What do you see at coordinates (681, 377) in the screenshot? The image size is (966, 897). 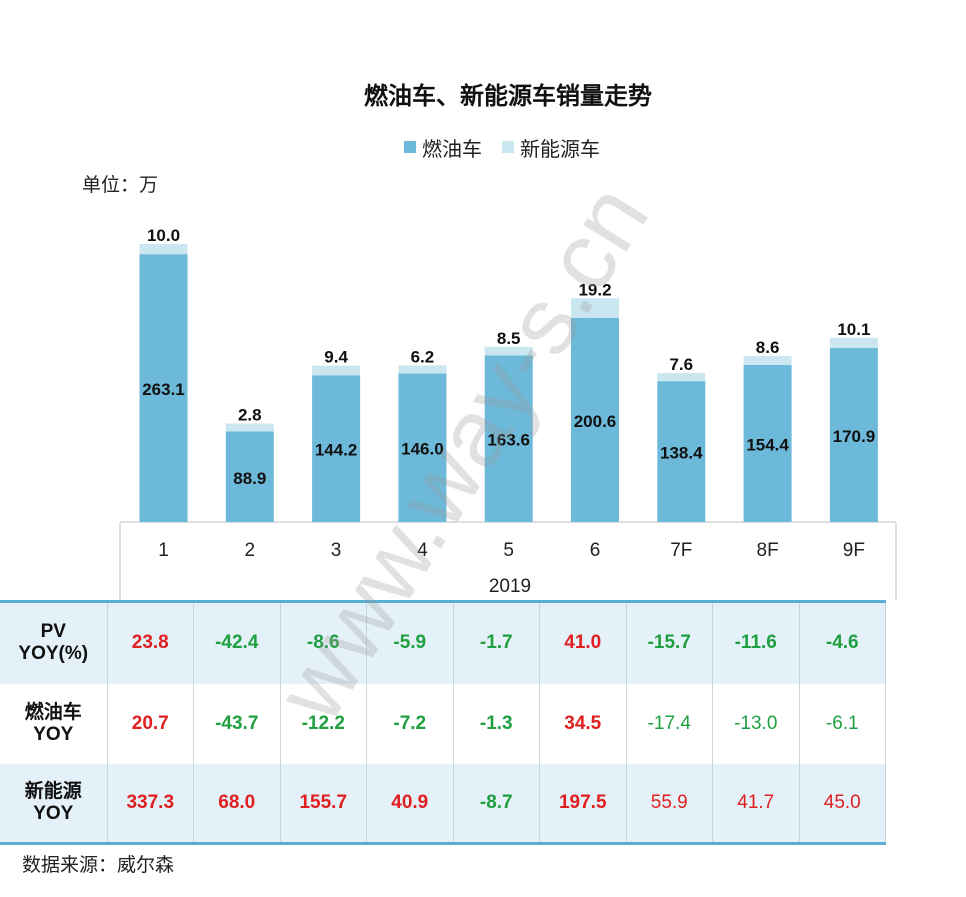 I see `bar-nev-7F` at bounding box center [681, 377].